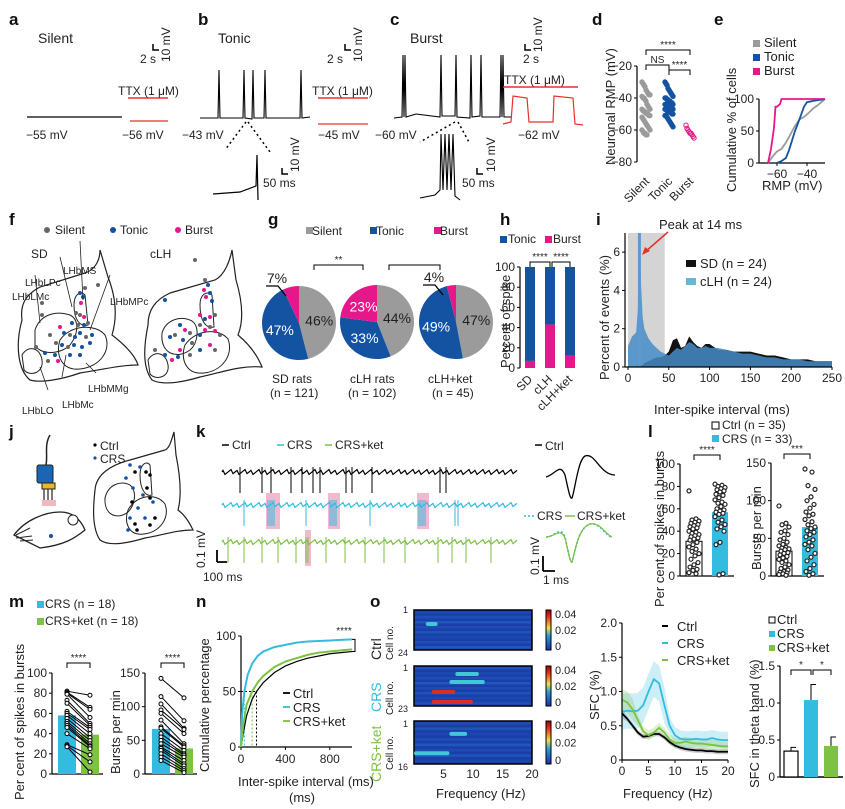 The height and width of the screenshot is (809, 845). What do you see at coordinates (342, 91) in the screenshot?
I see `ttx-label-b: TTX (1 μM)` at bounding box center [342, 91].